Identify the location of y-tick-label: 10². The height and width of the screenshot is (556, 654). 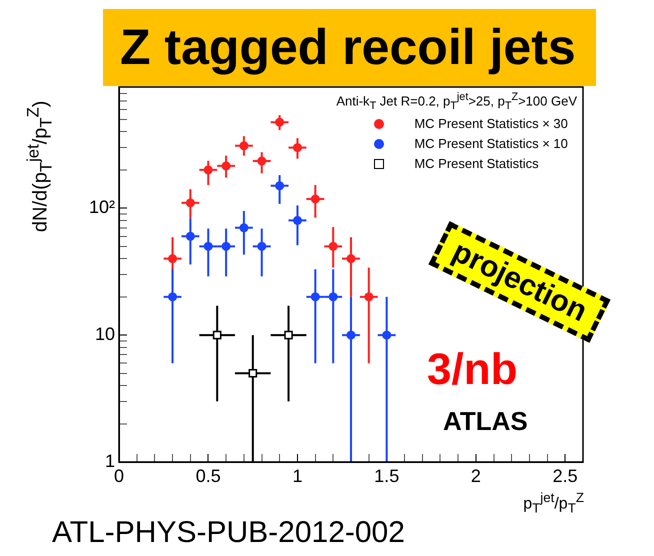
(102, 207).